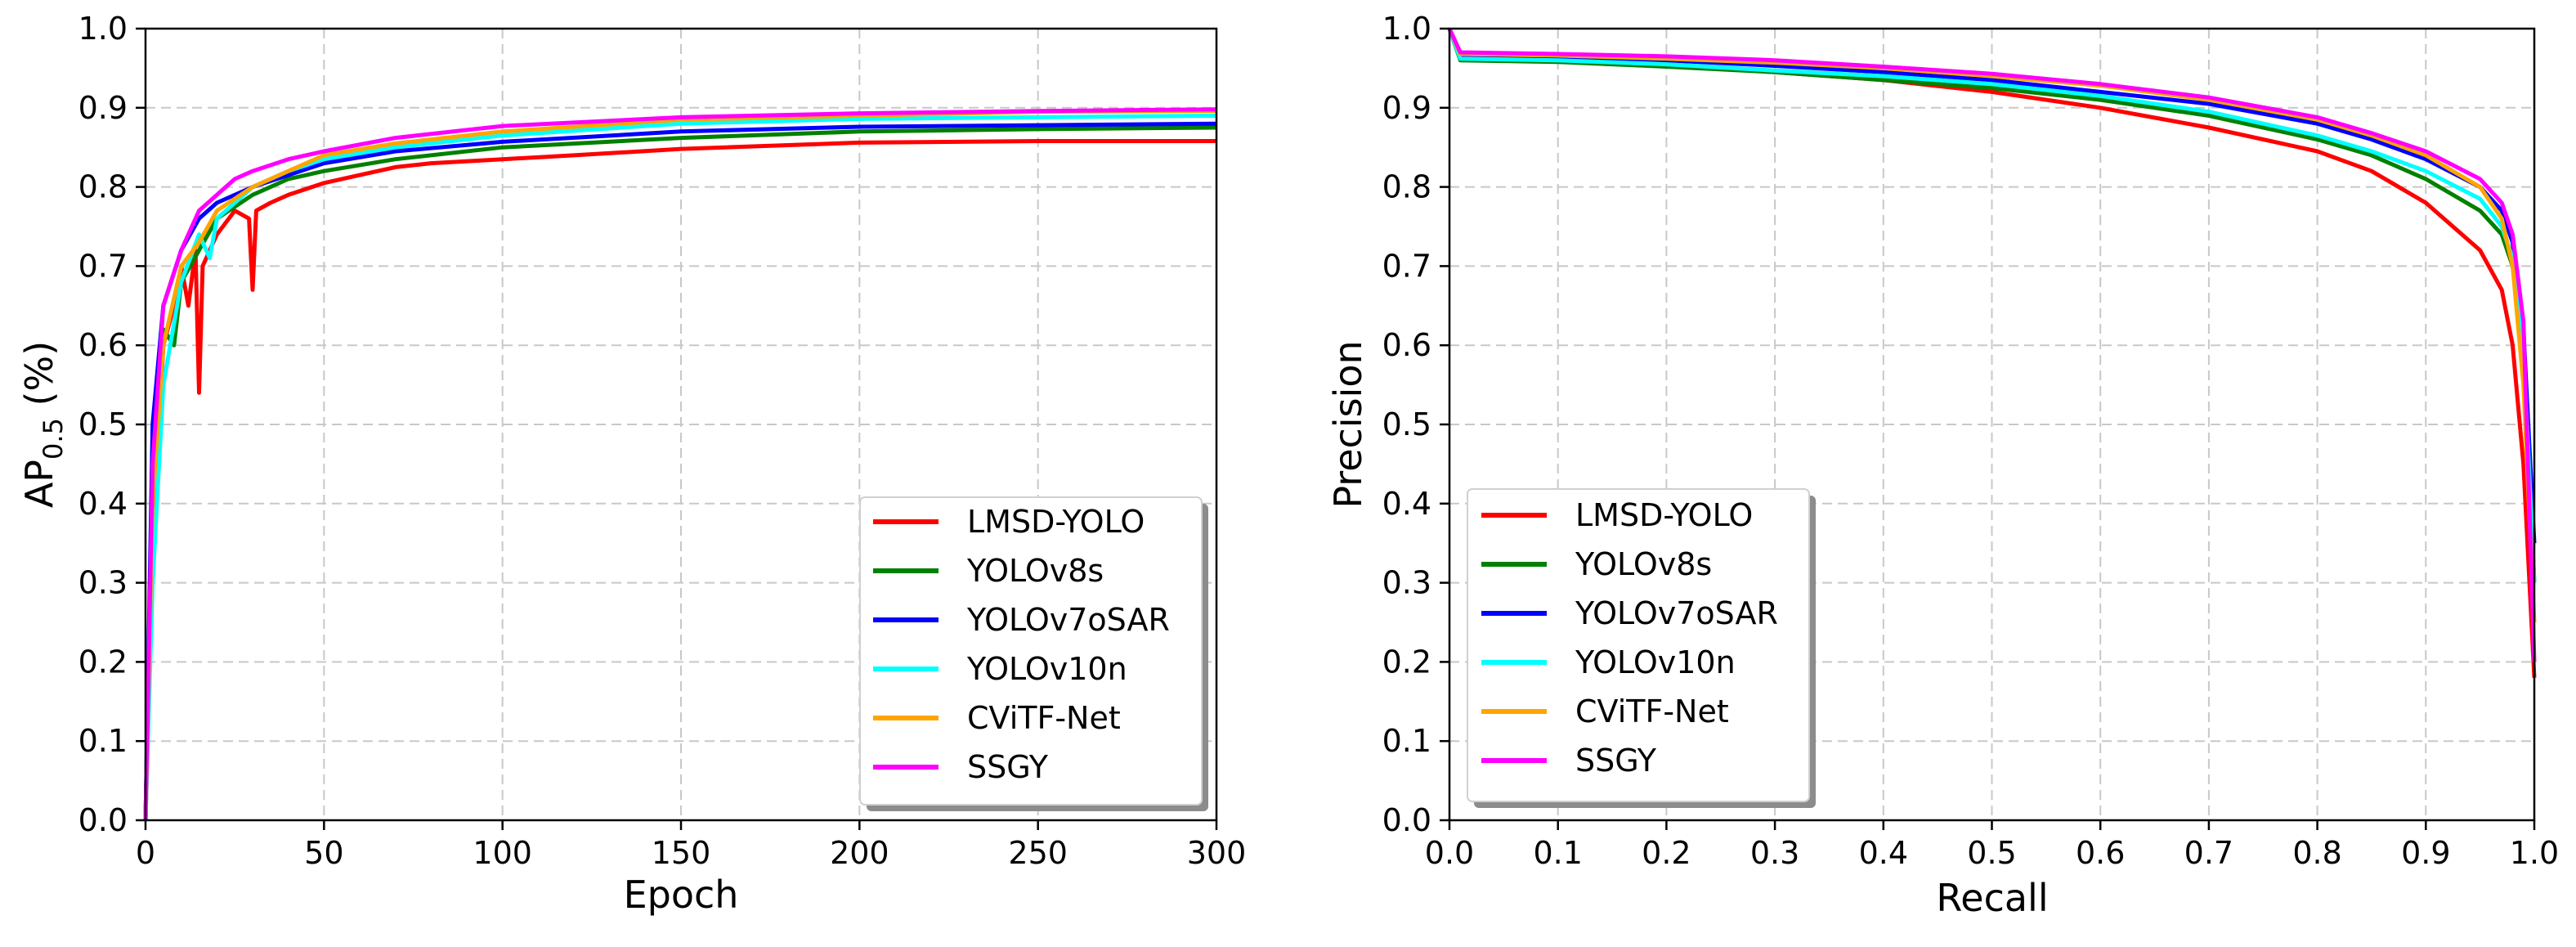 The height and width of the screenshot is (947, 2576). I want to click on ap-chart-ytick-label: 0.8, so click(103, 187).